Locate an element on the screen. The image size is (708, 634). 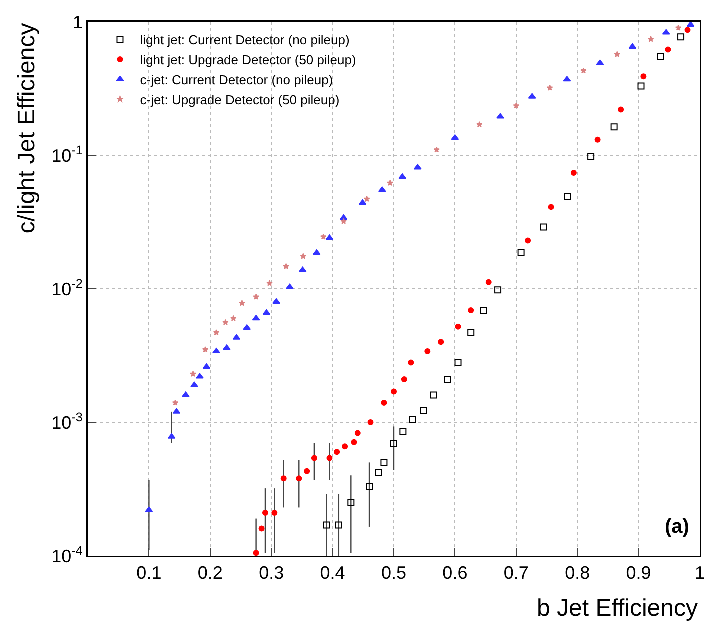
x-tick-label: 0.9 is located at coordinates (639, 573).